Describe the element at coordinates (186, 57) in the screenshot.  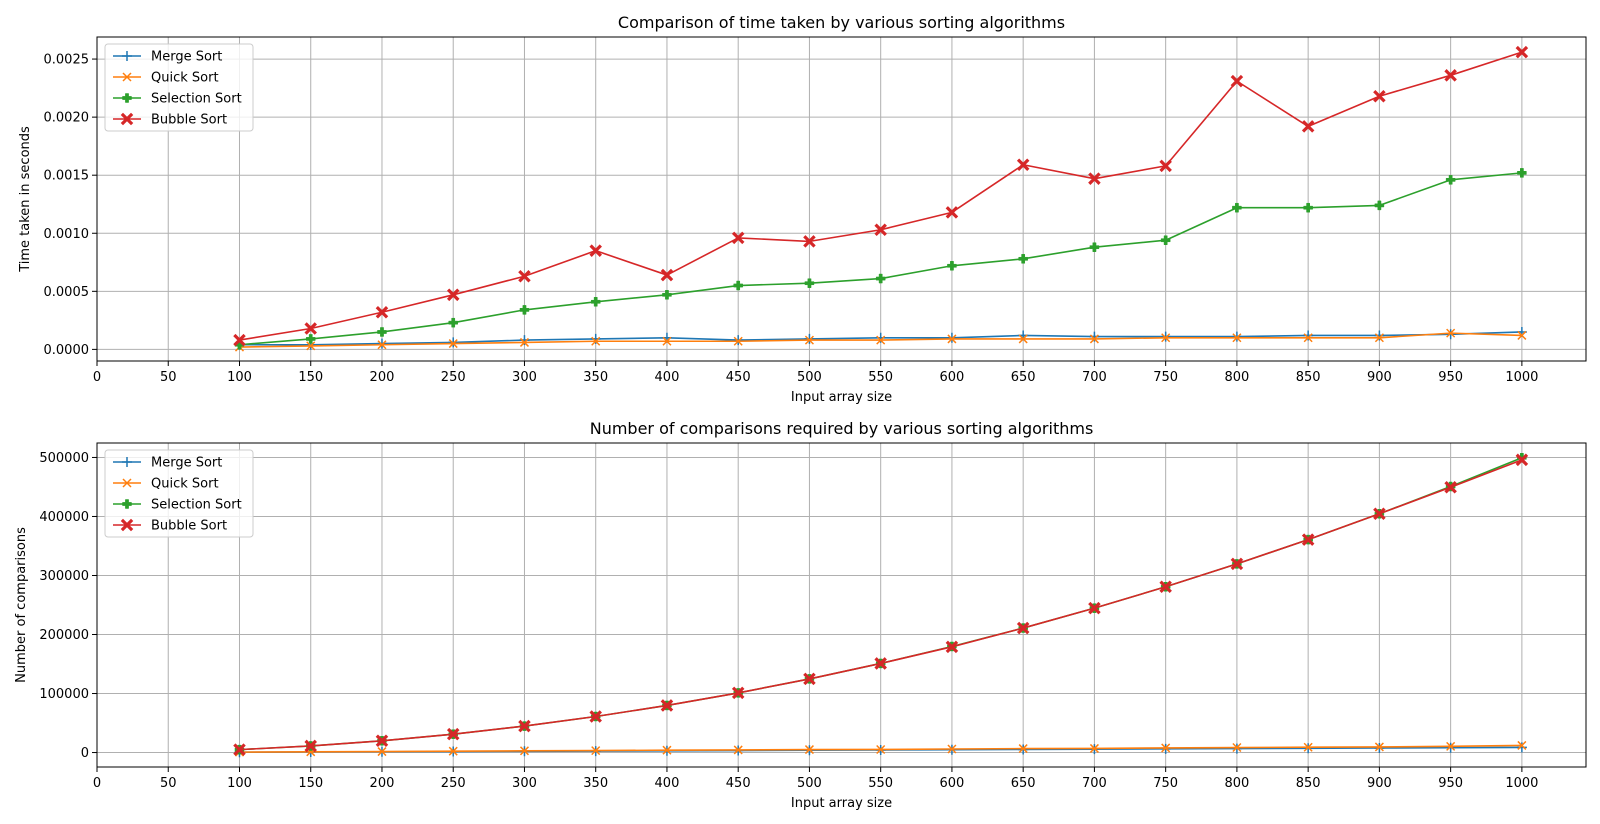
I see `chart-1-legend-label-merge-sort: Merge Sort` at that location.